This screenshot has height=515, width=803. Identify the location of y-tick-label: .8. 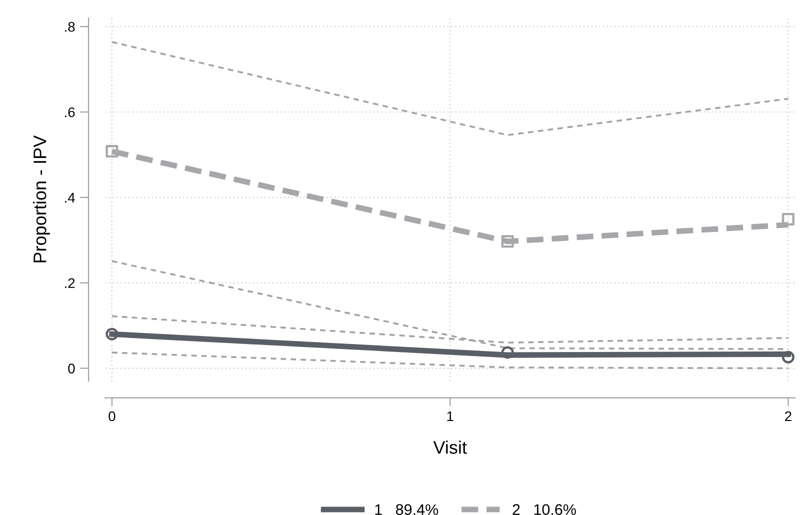
(70, 27).